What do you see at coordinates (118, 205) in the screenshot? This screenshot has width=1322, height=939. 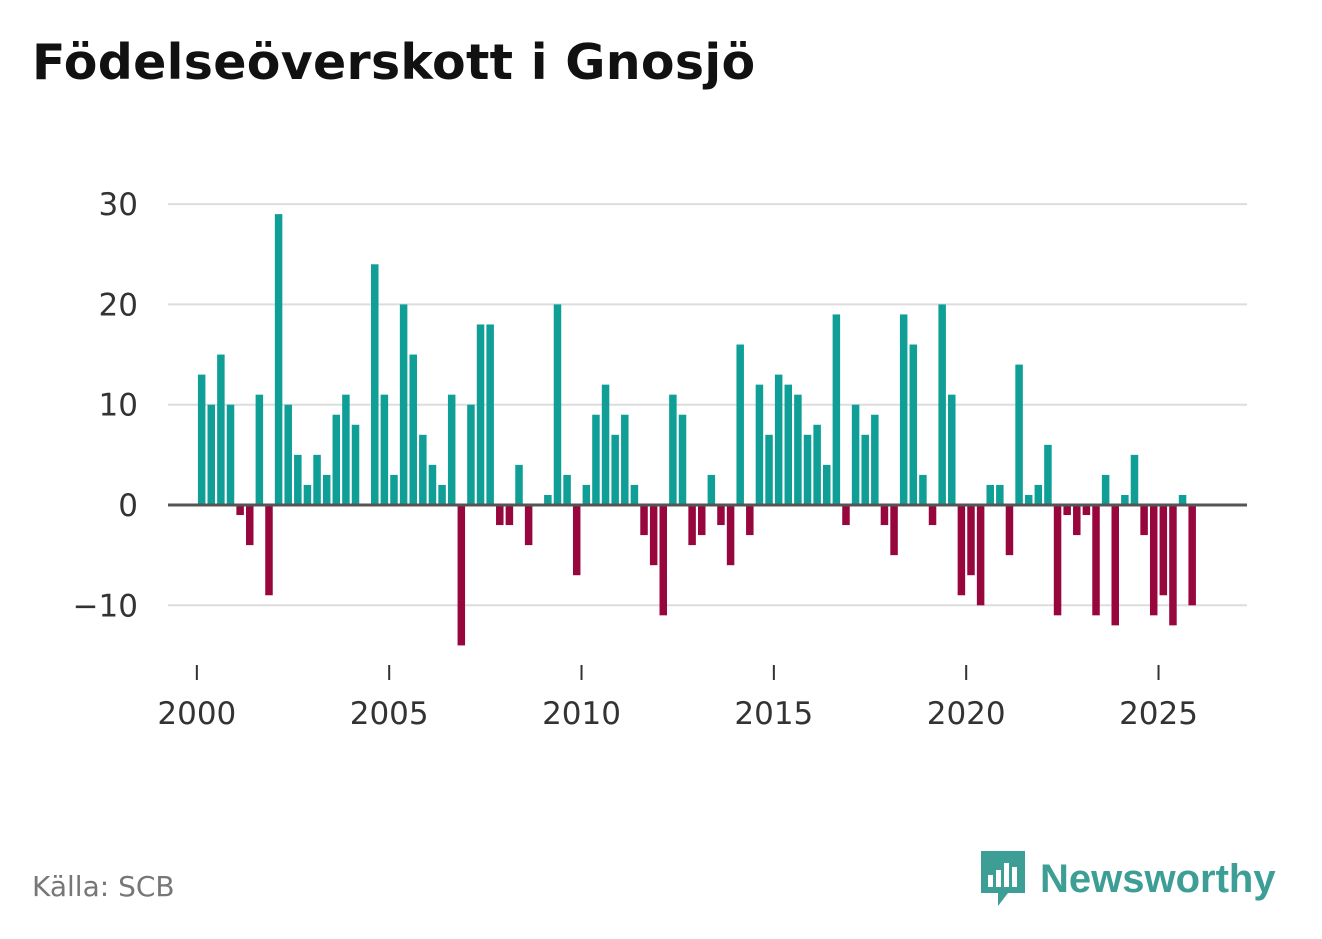 I see `y-tick-label: 30` at bounding box center [118, 205].